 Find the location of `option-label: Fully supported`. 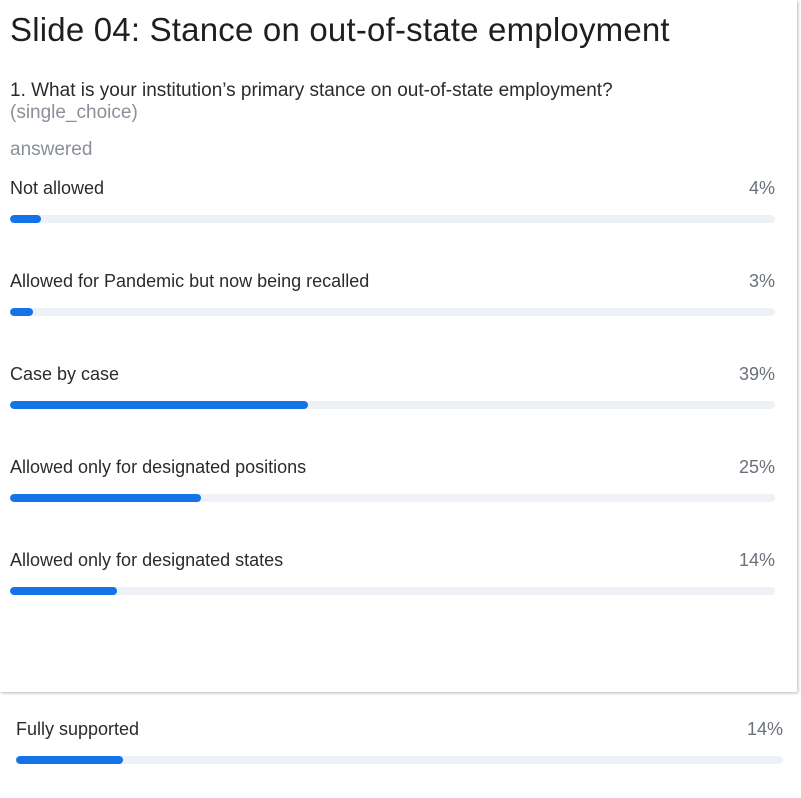

option-label: Fully supported is located at coordinates (78, 729).